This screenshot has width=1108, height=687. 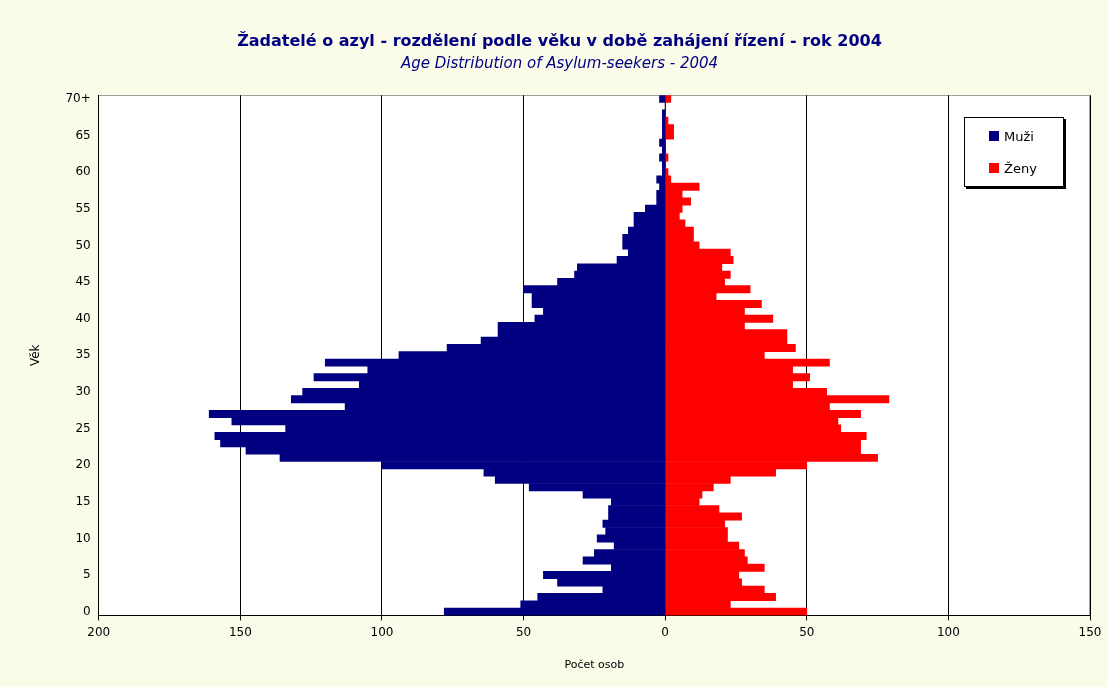 What do you see at coordinates (83, 317) in the screenshot?
I see `y-tick-label: 40` at bounding box center [83, 317].